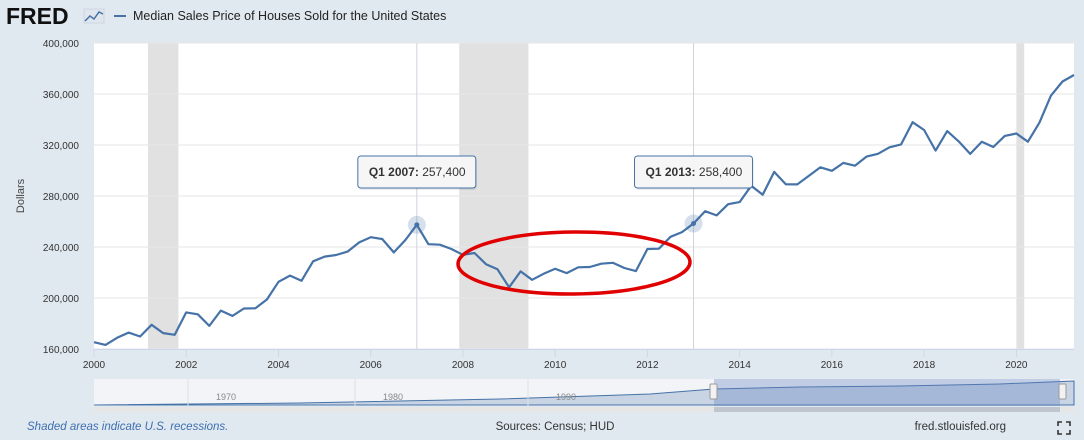 The image size is (1084, 440). What do you see at coordinates (960, 427) in the screenshot?
I see `site-link: fred.stlouisfed.org` at bounding box center [960, 427].